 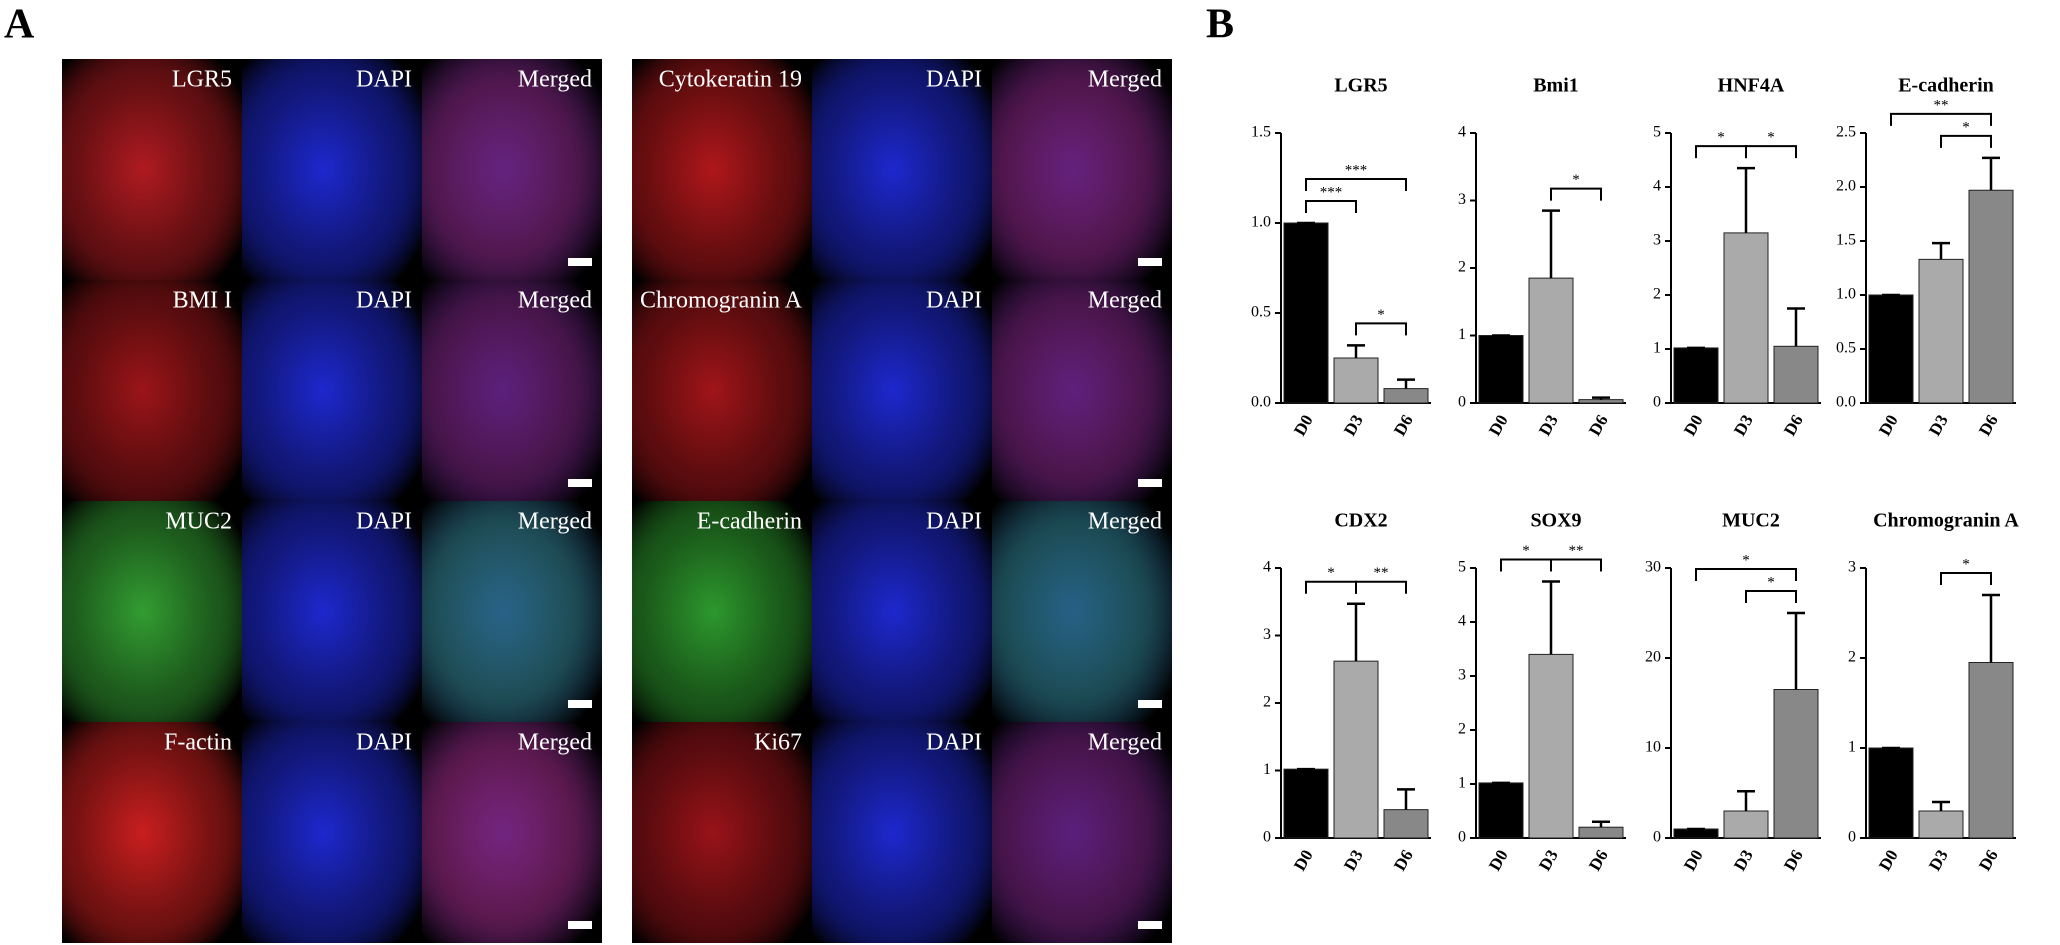 What do you see at coordinates (778, 743) in the screenshot?
I see `stain-label: Ki67` at bounding box center [778, 743].